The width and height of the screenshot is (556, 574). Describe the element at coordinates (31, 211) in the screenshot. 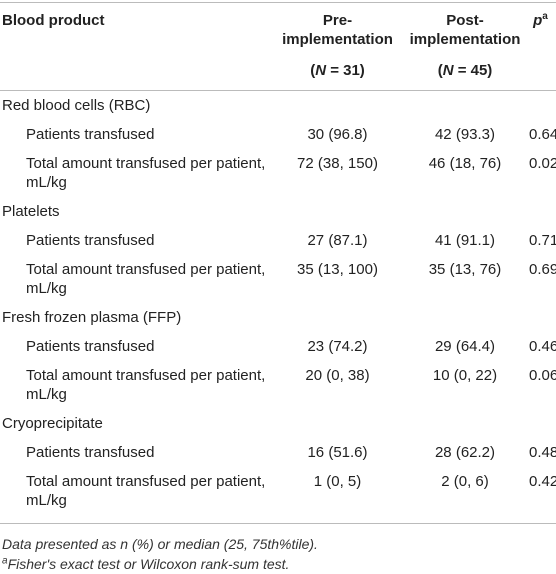

I see `group-label: Platelets` at that location.